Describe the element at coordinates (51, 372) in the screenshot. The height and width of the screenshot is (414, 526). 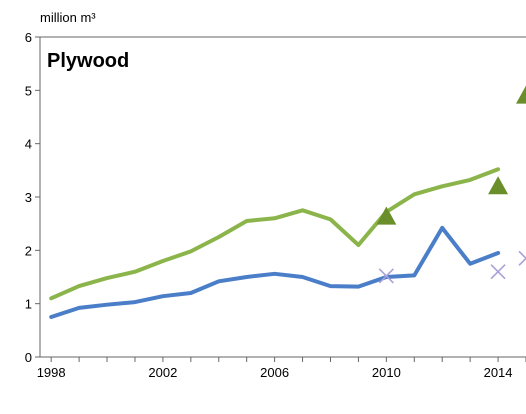
I see `x-tick-label: 1998` at that location.